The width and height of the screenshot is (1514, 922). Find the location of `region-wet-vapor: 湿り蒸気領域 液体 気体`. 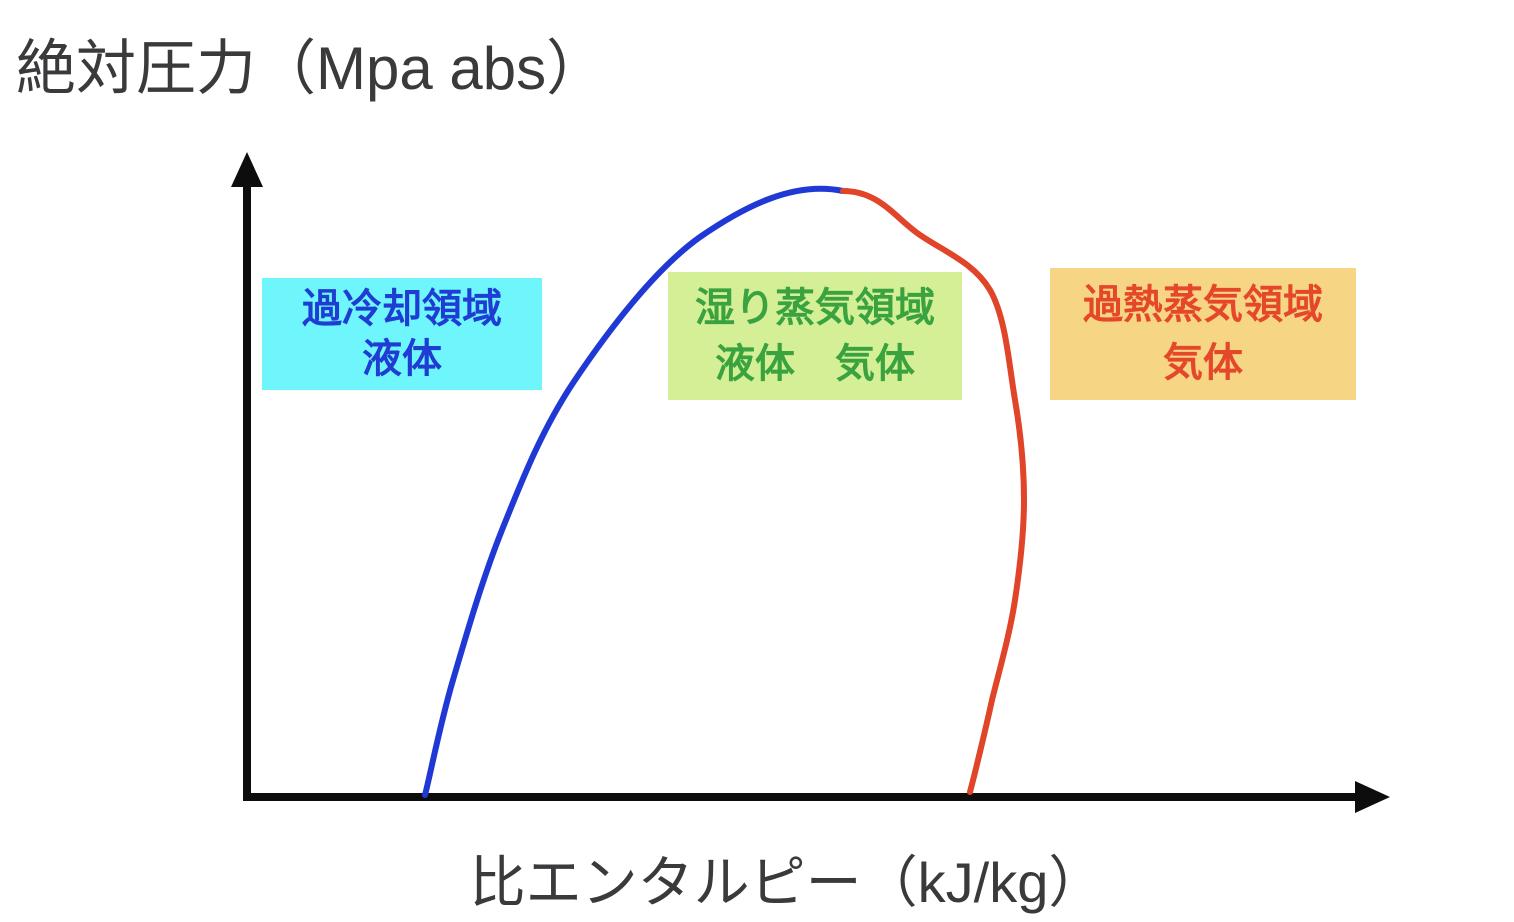

region-wet-vapor: 湿り蒸気領域 液体 気体 is located at coordinates (815, 336).